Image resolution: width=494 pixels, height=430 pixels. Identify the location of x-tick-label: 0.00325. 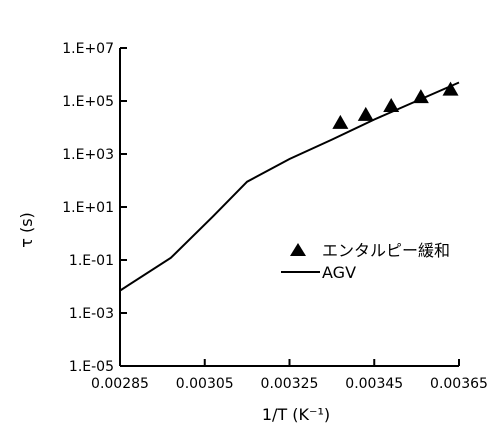
(290, 384).